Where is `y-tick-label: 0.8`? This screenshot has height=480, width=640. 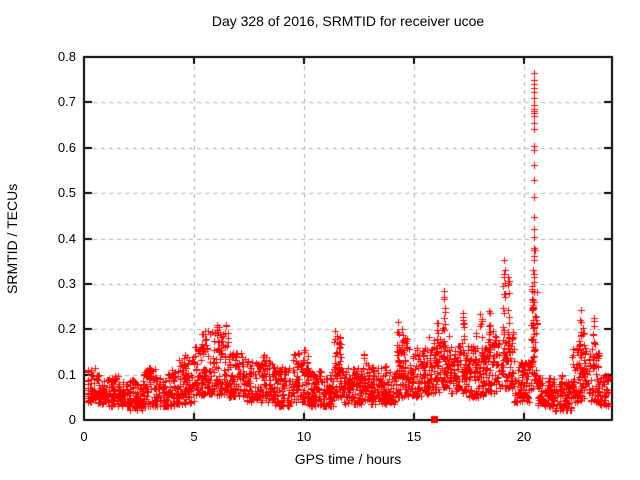
y-tick-label: 0.8 is located at coordinates (66, 56).